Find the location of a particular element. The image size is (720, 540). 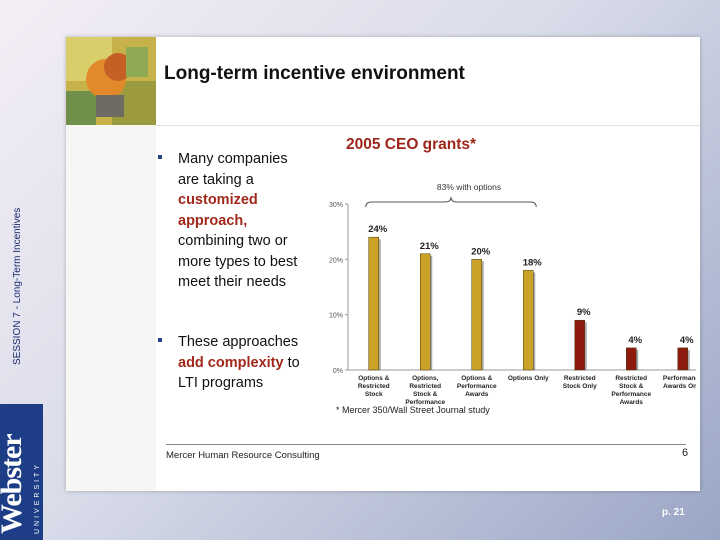

y-tick-label: 10% is located at coordinates (336, 316).